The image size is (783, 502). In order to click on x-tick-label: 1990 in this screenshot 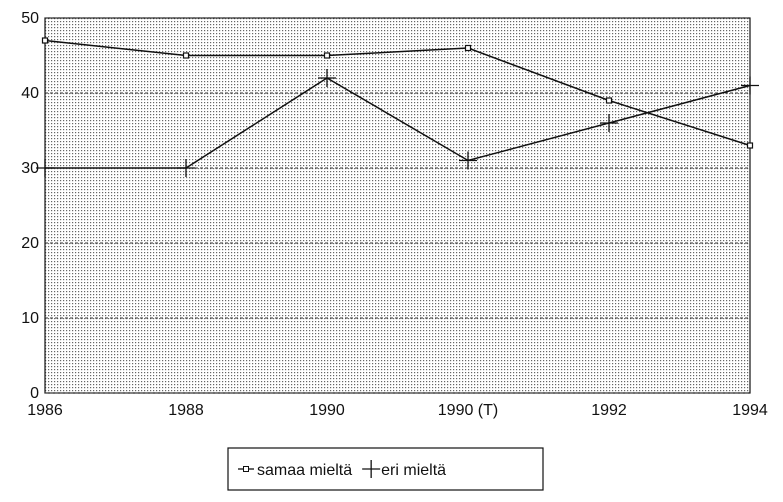, I will do `click(327, 410)`.